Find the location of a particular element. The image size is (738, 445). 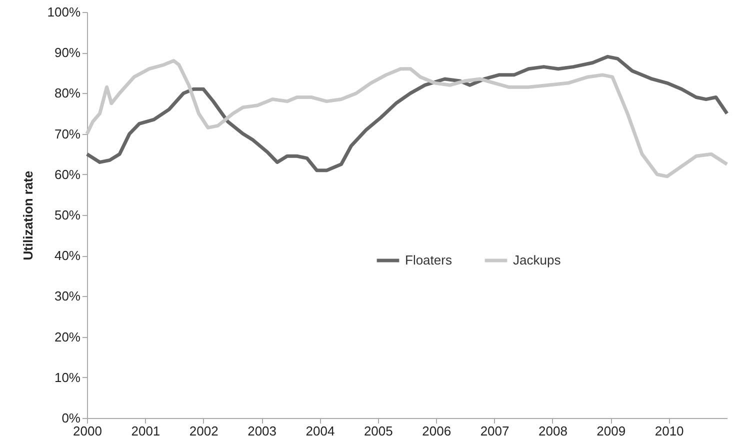

x-tick-label: 2000 is located at coordinates (87, 431).